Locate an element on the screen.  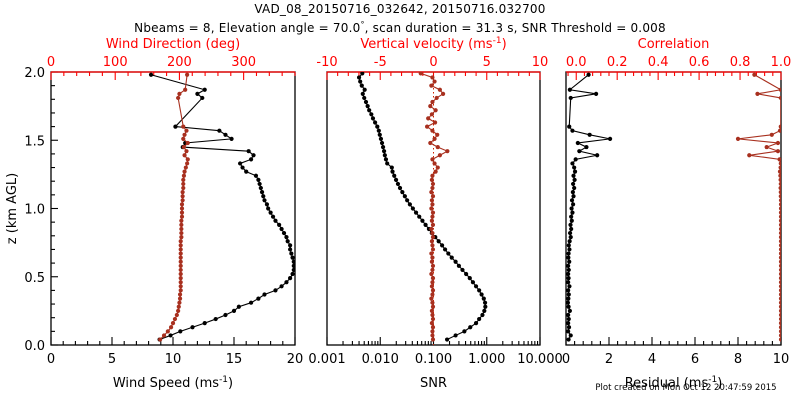
series-line-vertical-velocity is located at coordinates (434, 206).